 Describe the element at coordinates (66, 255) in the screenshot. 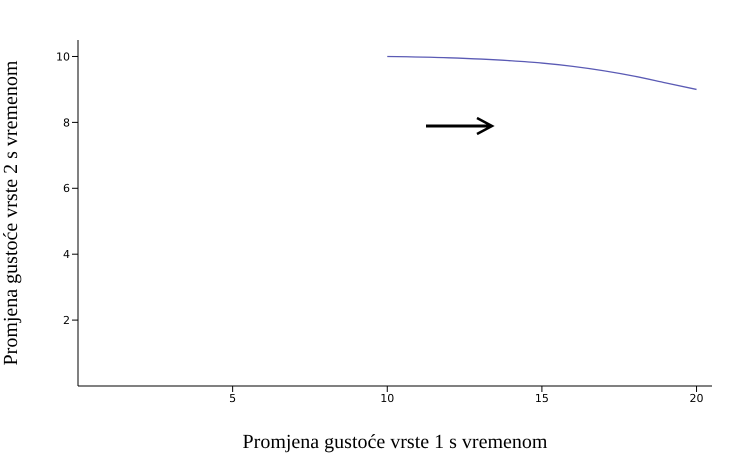

I see `y-tick-label: 4` at that location.